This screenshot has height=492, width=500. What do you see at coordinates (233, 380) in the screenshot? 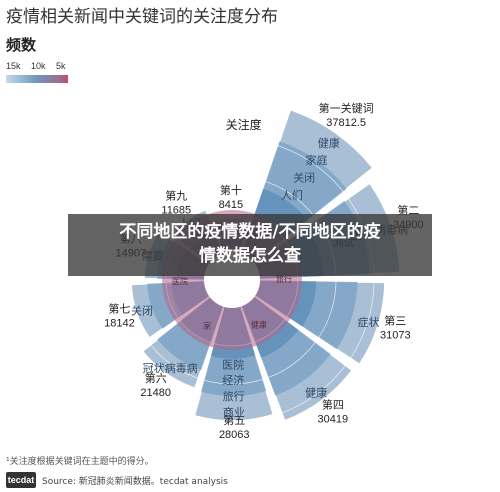
I see `keyword-5-3: 经济` at bounding box center [233, 380].